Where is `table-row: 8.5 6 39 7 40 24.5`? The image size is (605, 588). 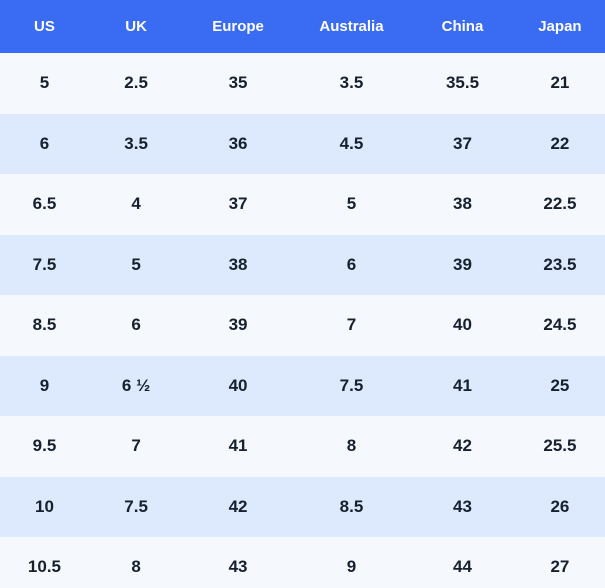
table-row: 8.5 6 39 7 40 24.5 is located at coordinates (302, 325).